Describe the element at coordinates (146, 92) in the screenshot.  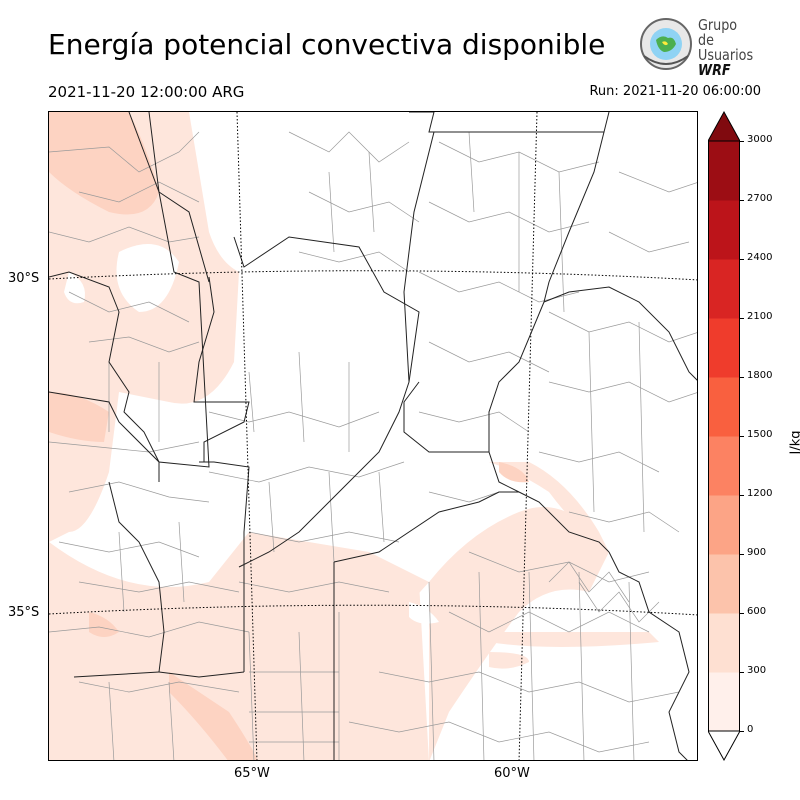
I see `valid-time: 2021-11-20 12:00:00 ARG` at that location.